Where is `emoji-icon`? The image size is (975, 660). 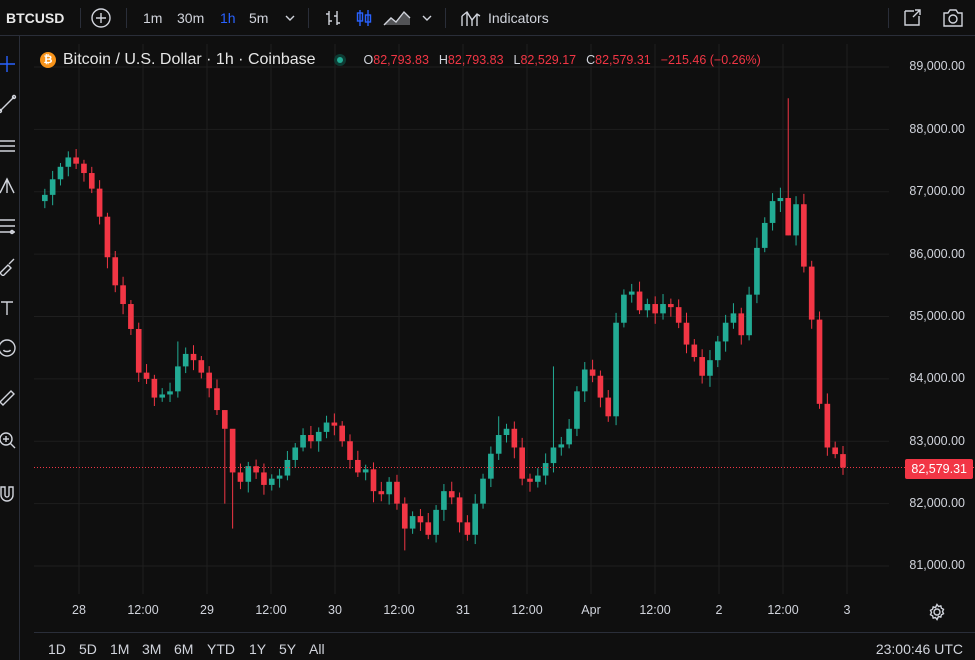 emoji-icon is located at coordinates (8, 348).